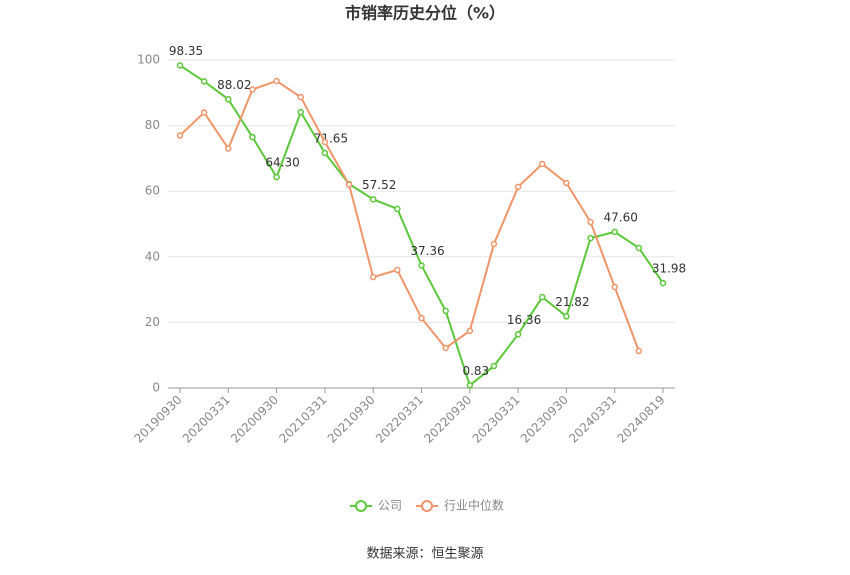 The width and height of the screenshot is (850, 575). Describe the element at coordinates (152, 256) in the screenshot. I see `y-tick-label: 40` at that location.